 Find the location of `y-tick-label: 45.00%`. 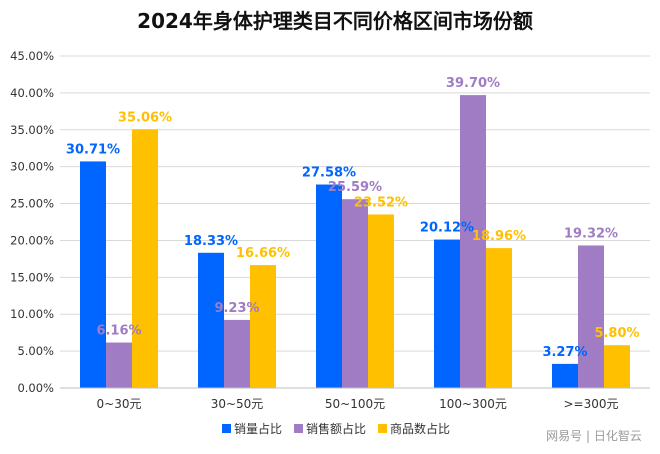

y-tick-label: 45.00% is located at coordinates (32, 56).